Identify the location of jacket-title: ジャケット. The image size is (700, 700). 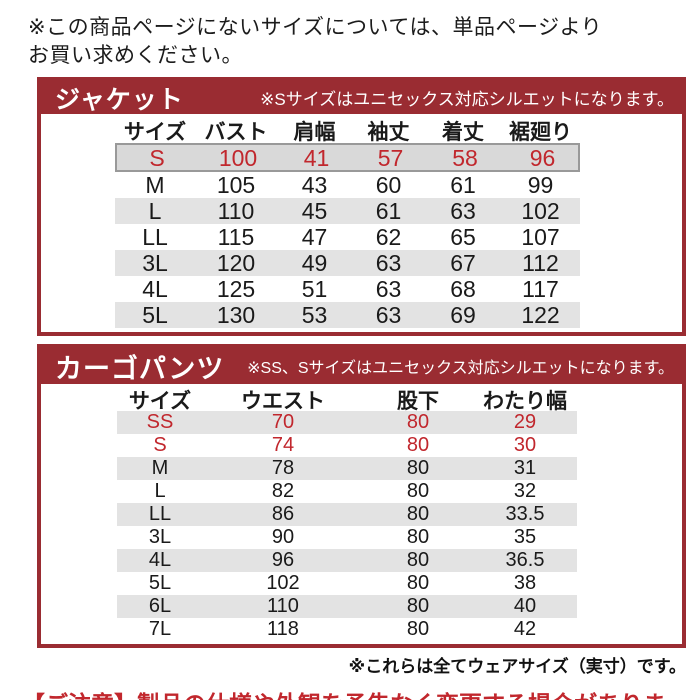
(119, 99).